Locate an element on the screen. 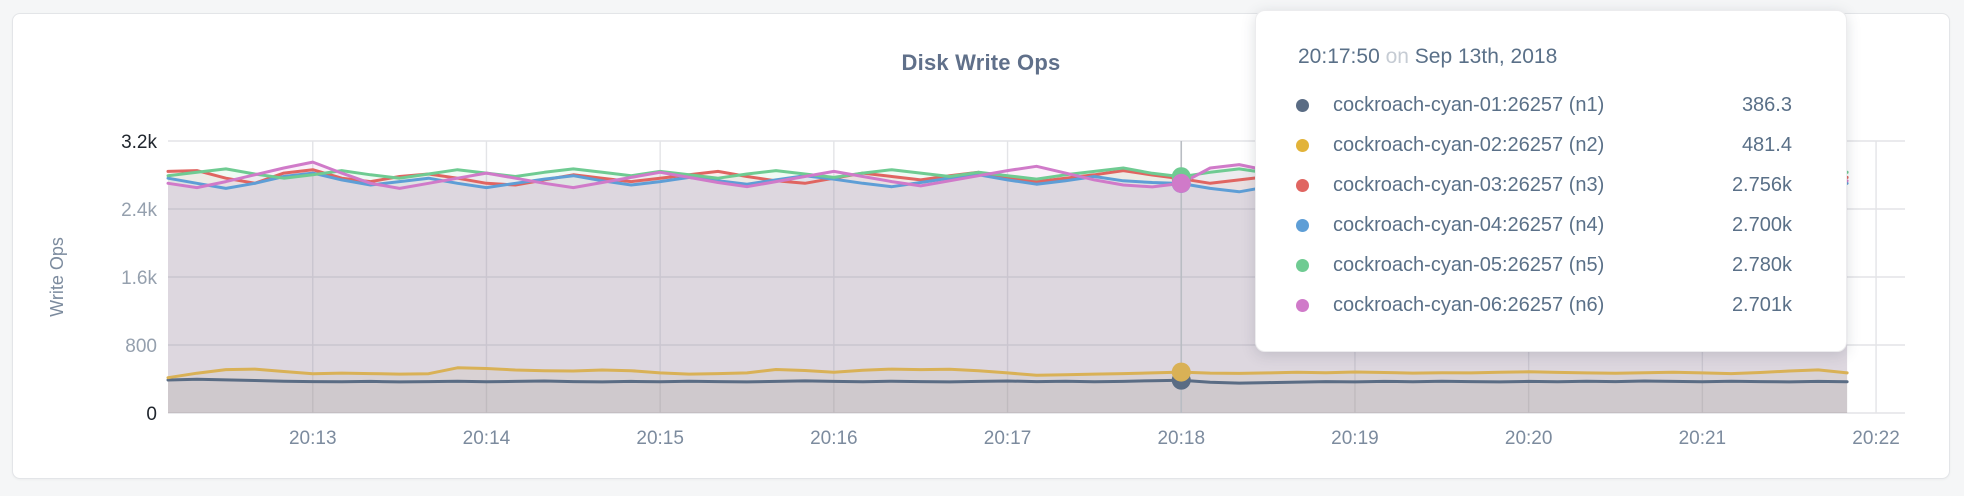 The height and width of the screenshot is (496, 1964). series-label: cockroach-cyan-03:26257 (n3) is located at coordinates (1469, 184).